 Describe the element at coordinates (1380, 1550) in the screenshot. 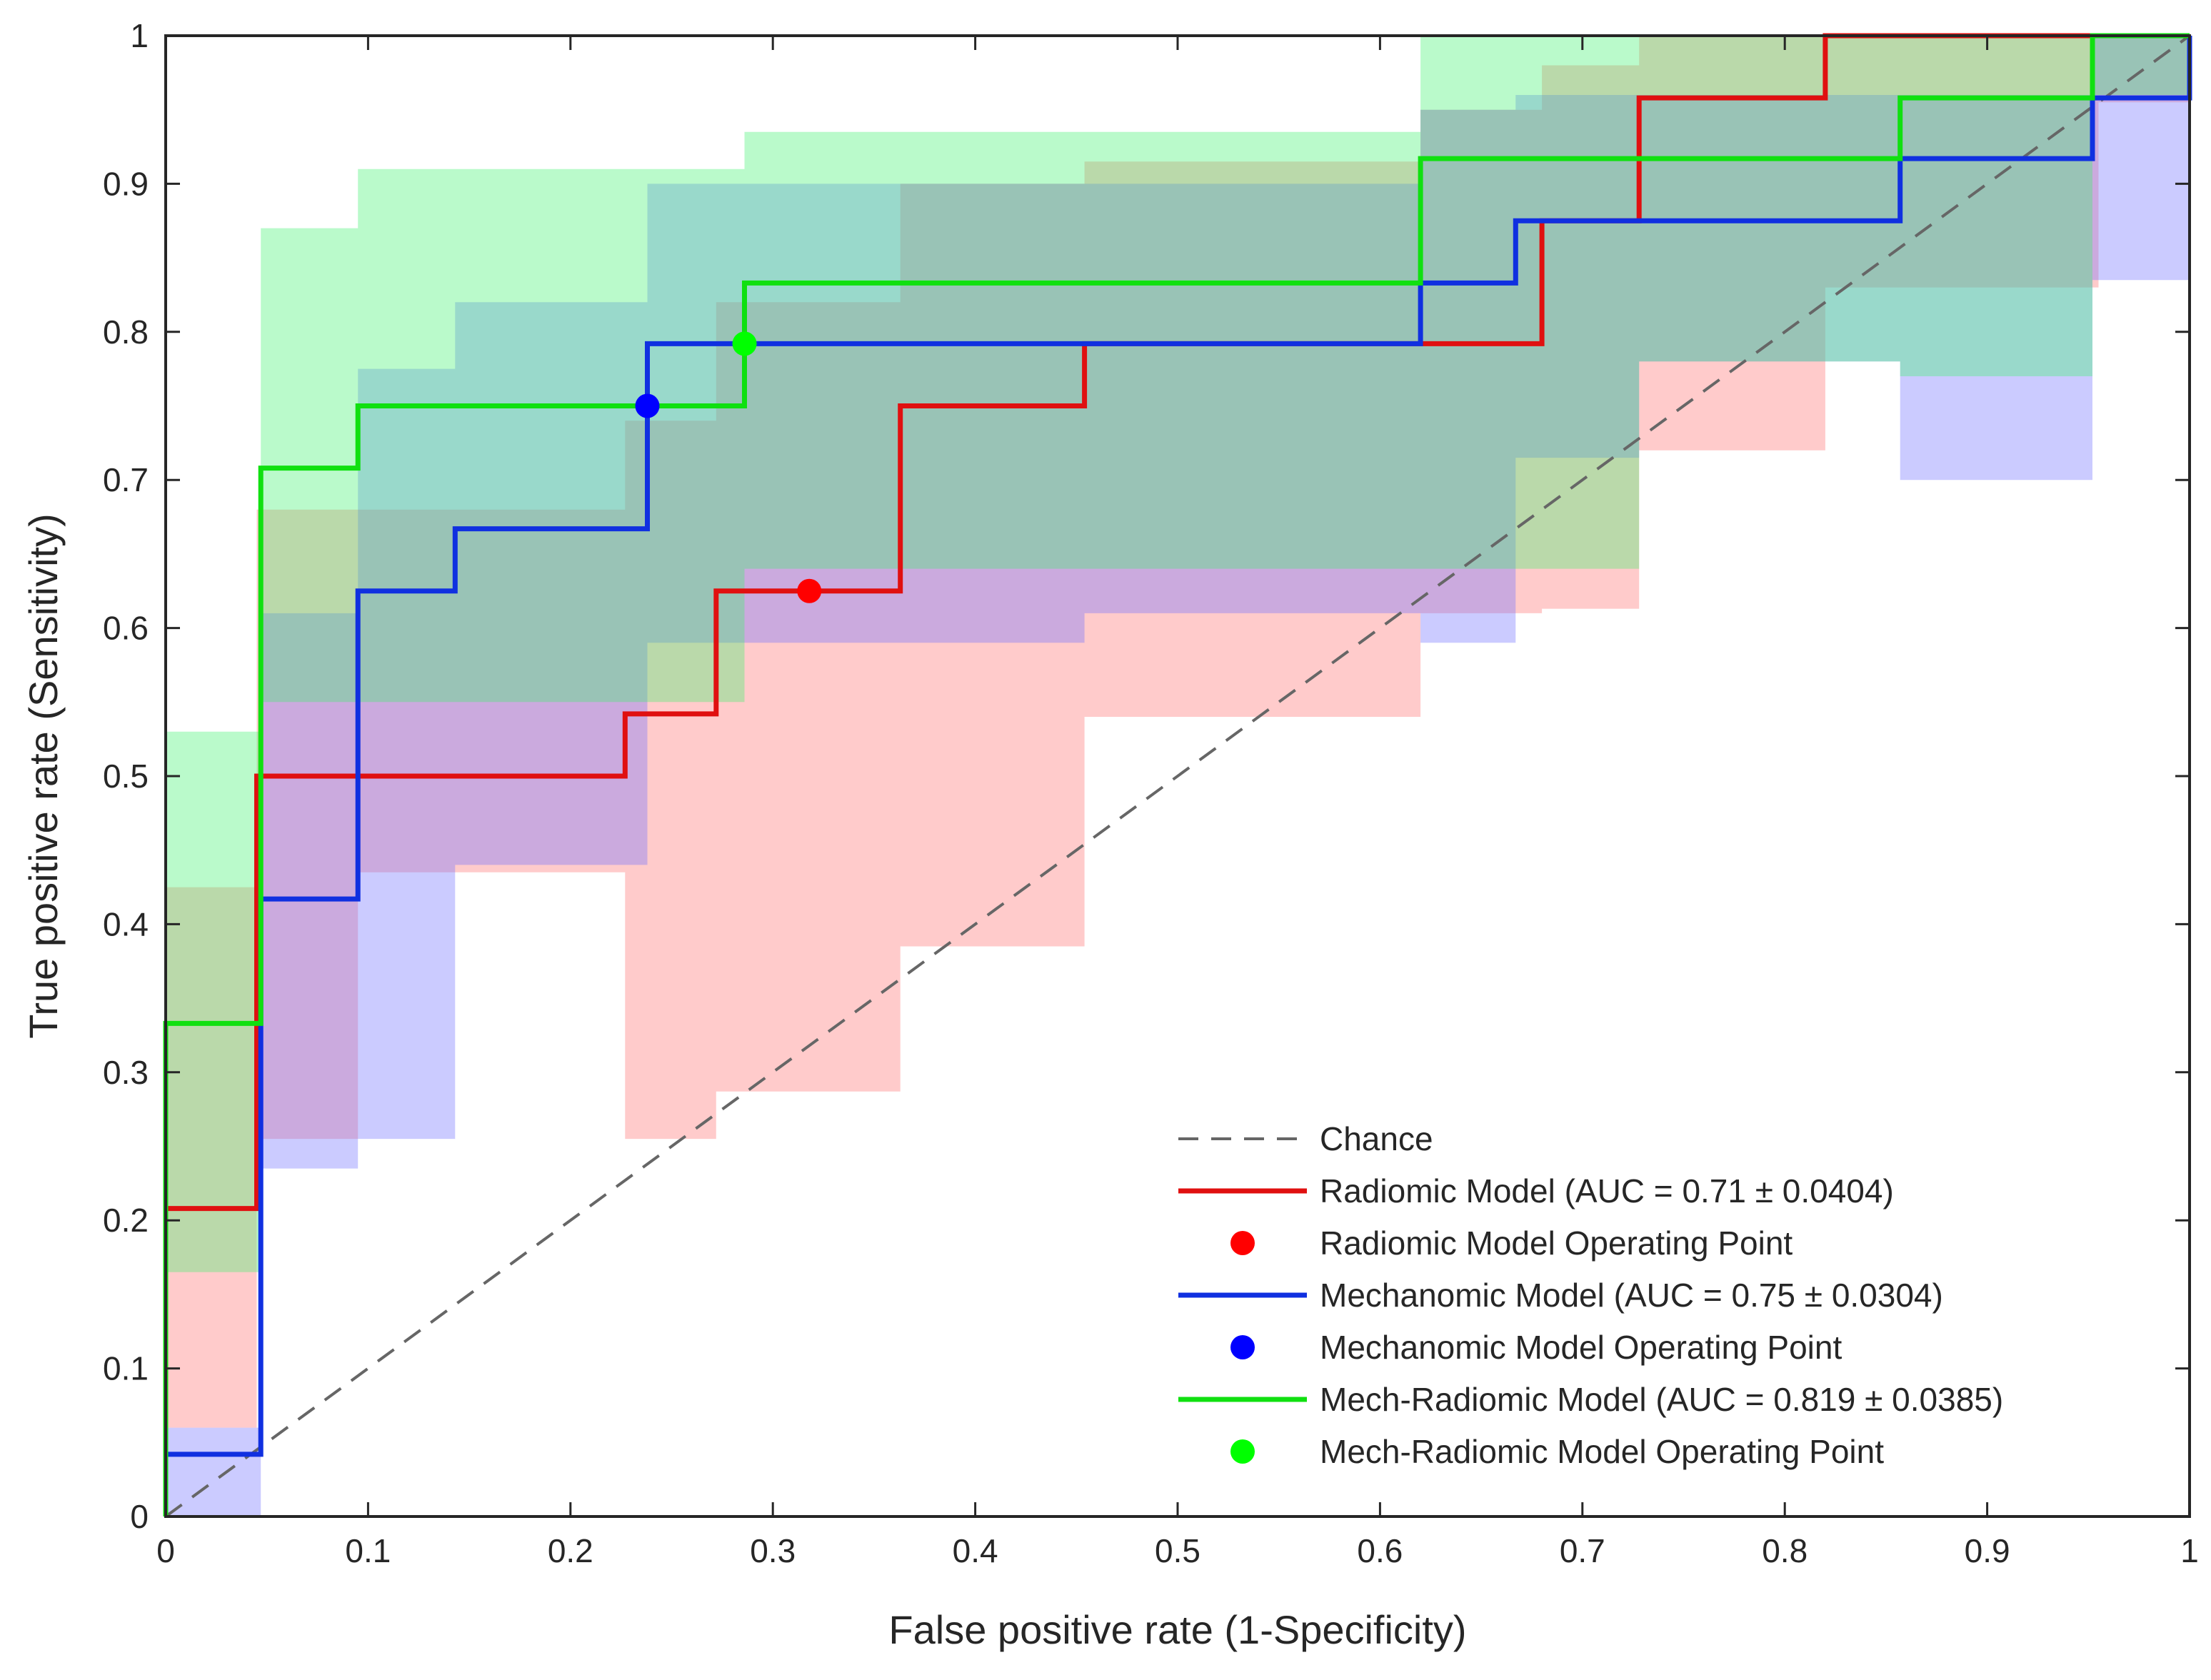

I see `x-tick-label: 0.6` at that location.